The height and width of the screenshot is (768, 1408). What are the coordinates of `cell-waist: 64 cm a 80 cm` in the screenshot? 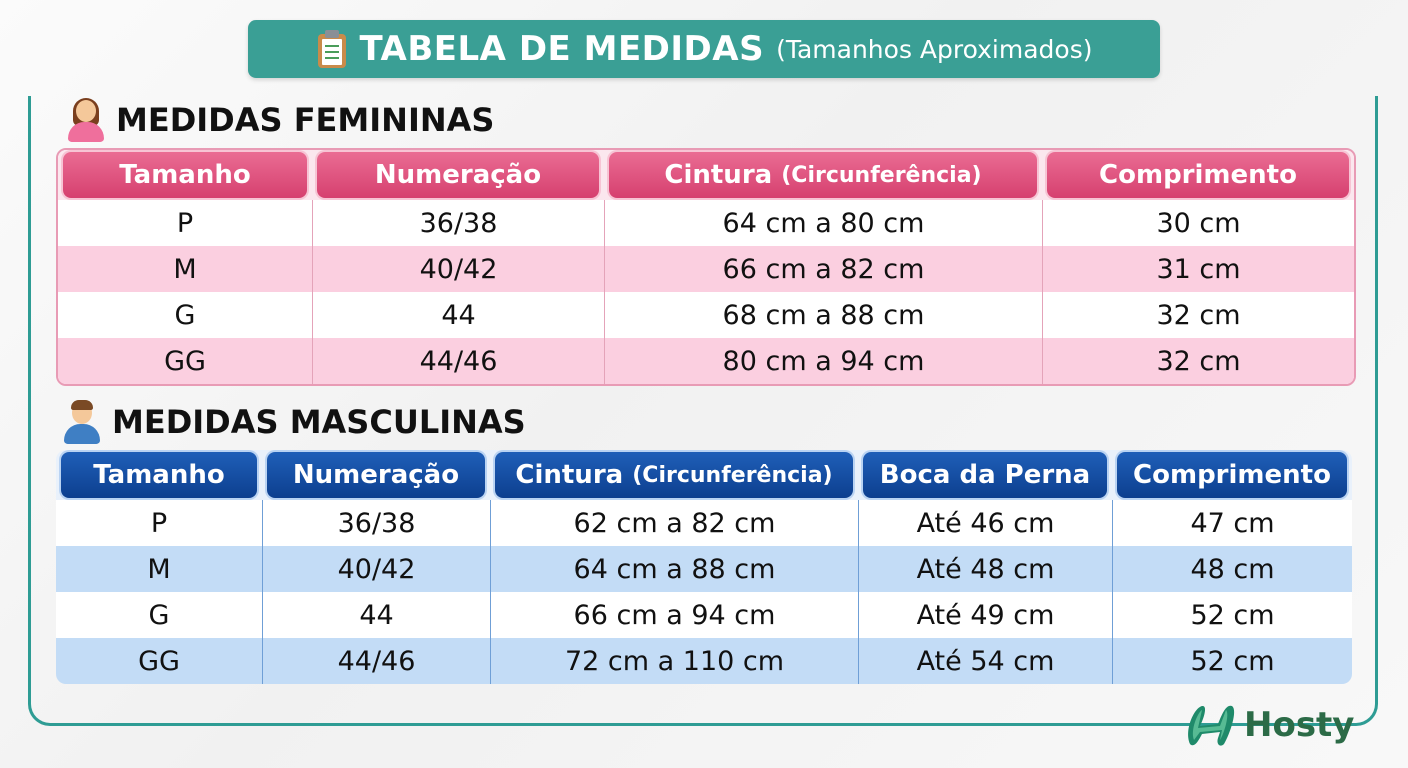 It's located at (823, 223).